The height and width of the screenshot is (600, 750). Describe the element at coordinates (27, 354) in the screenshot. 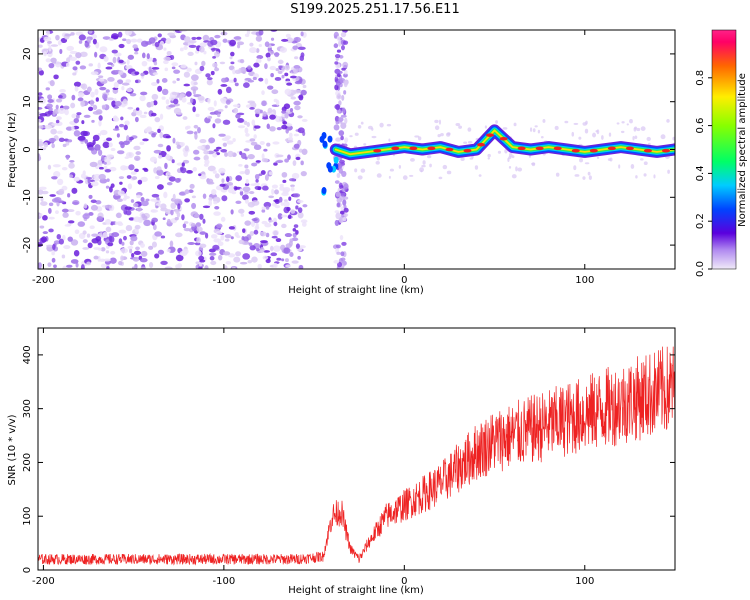

I see `snr-ytick-label: 400` at that location.